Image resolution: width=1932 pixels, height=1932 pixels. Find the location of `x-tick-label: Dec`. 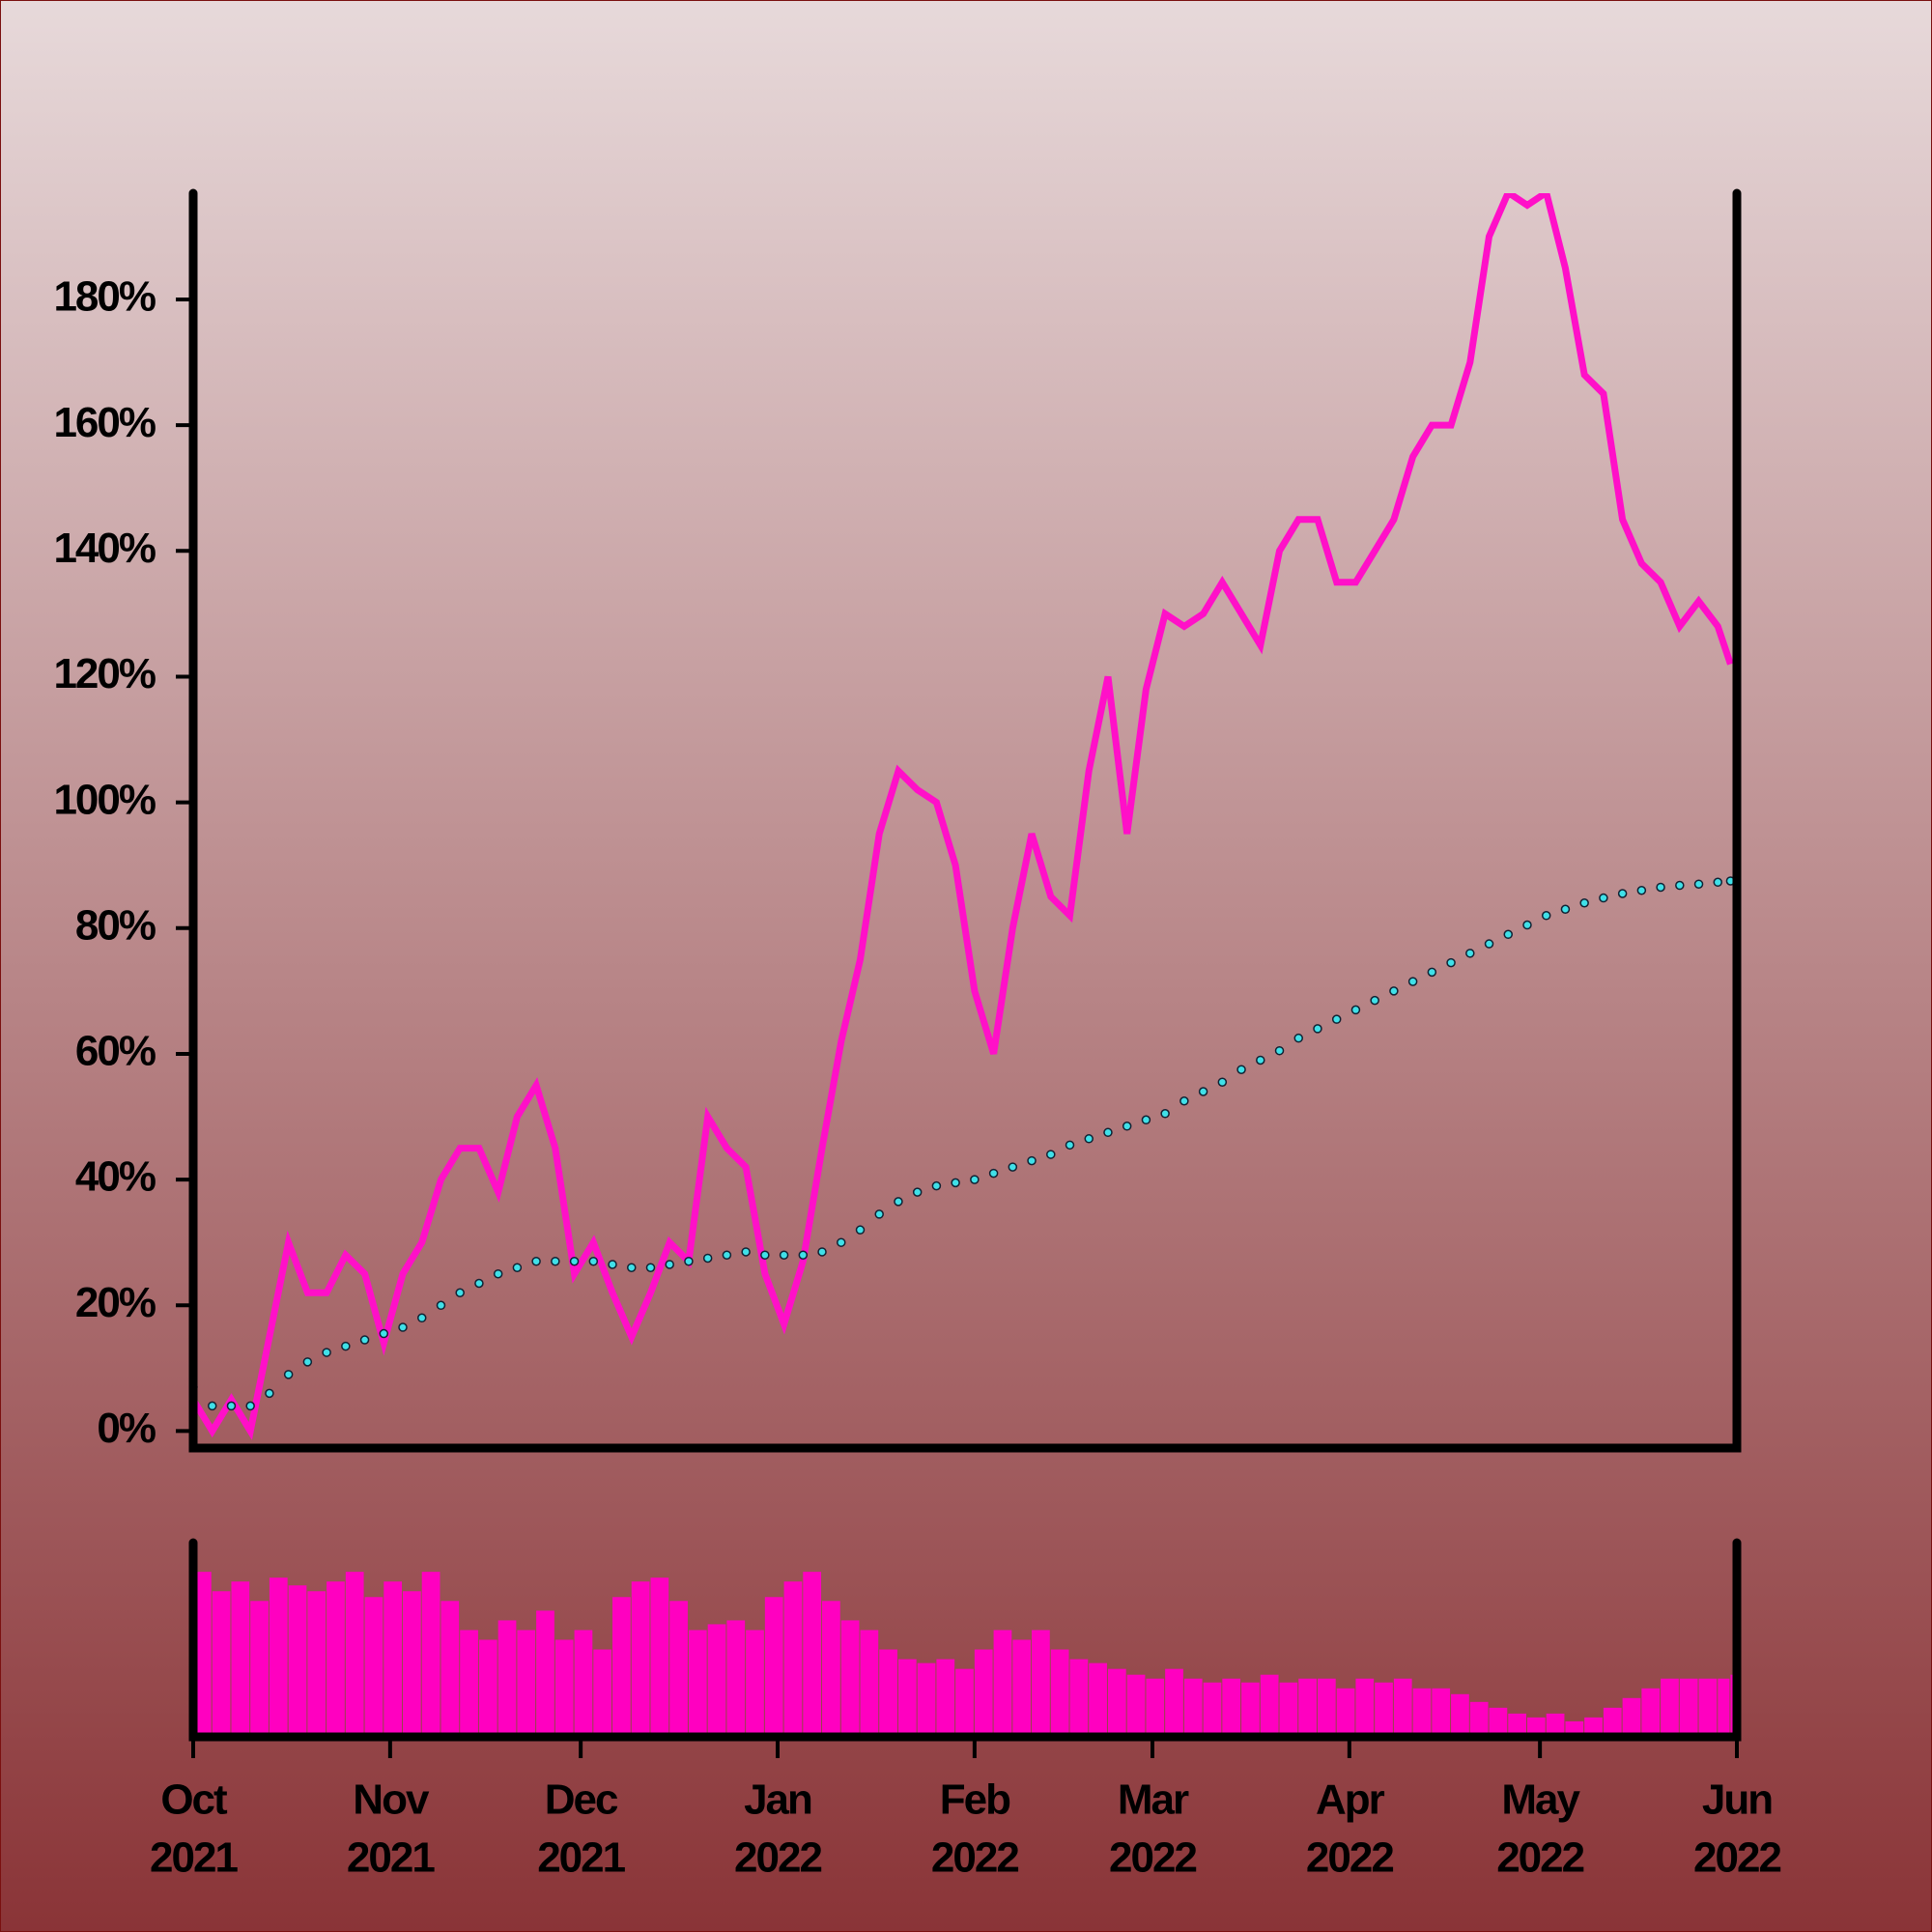

x-tick-label: Dec is located at coordinates (581, 1800).